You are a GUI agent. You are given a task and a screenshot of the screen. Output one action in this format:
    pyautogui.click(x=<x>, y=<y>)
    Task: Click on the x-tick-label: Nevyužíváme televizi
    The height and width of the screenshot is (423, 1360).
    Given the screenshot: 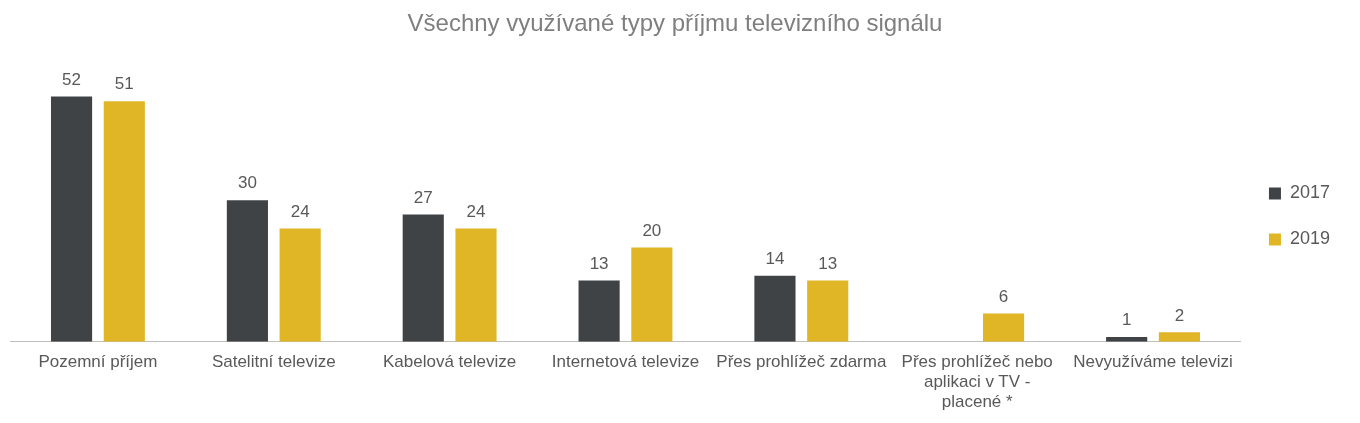 What is the action you would take?
    pyautogui.click(x=1153, y=361)
    